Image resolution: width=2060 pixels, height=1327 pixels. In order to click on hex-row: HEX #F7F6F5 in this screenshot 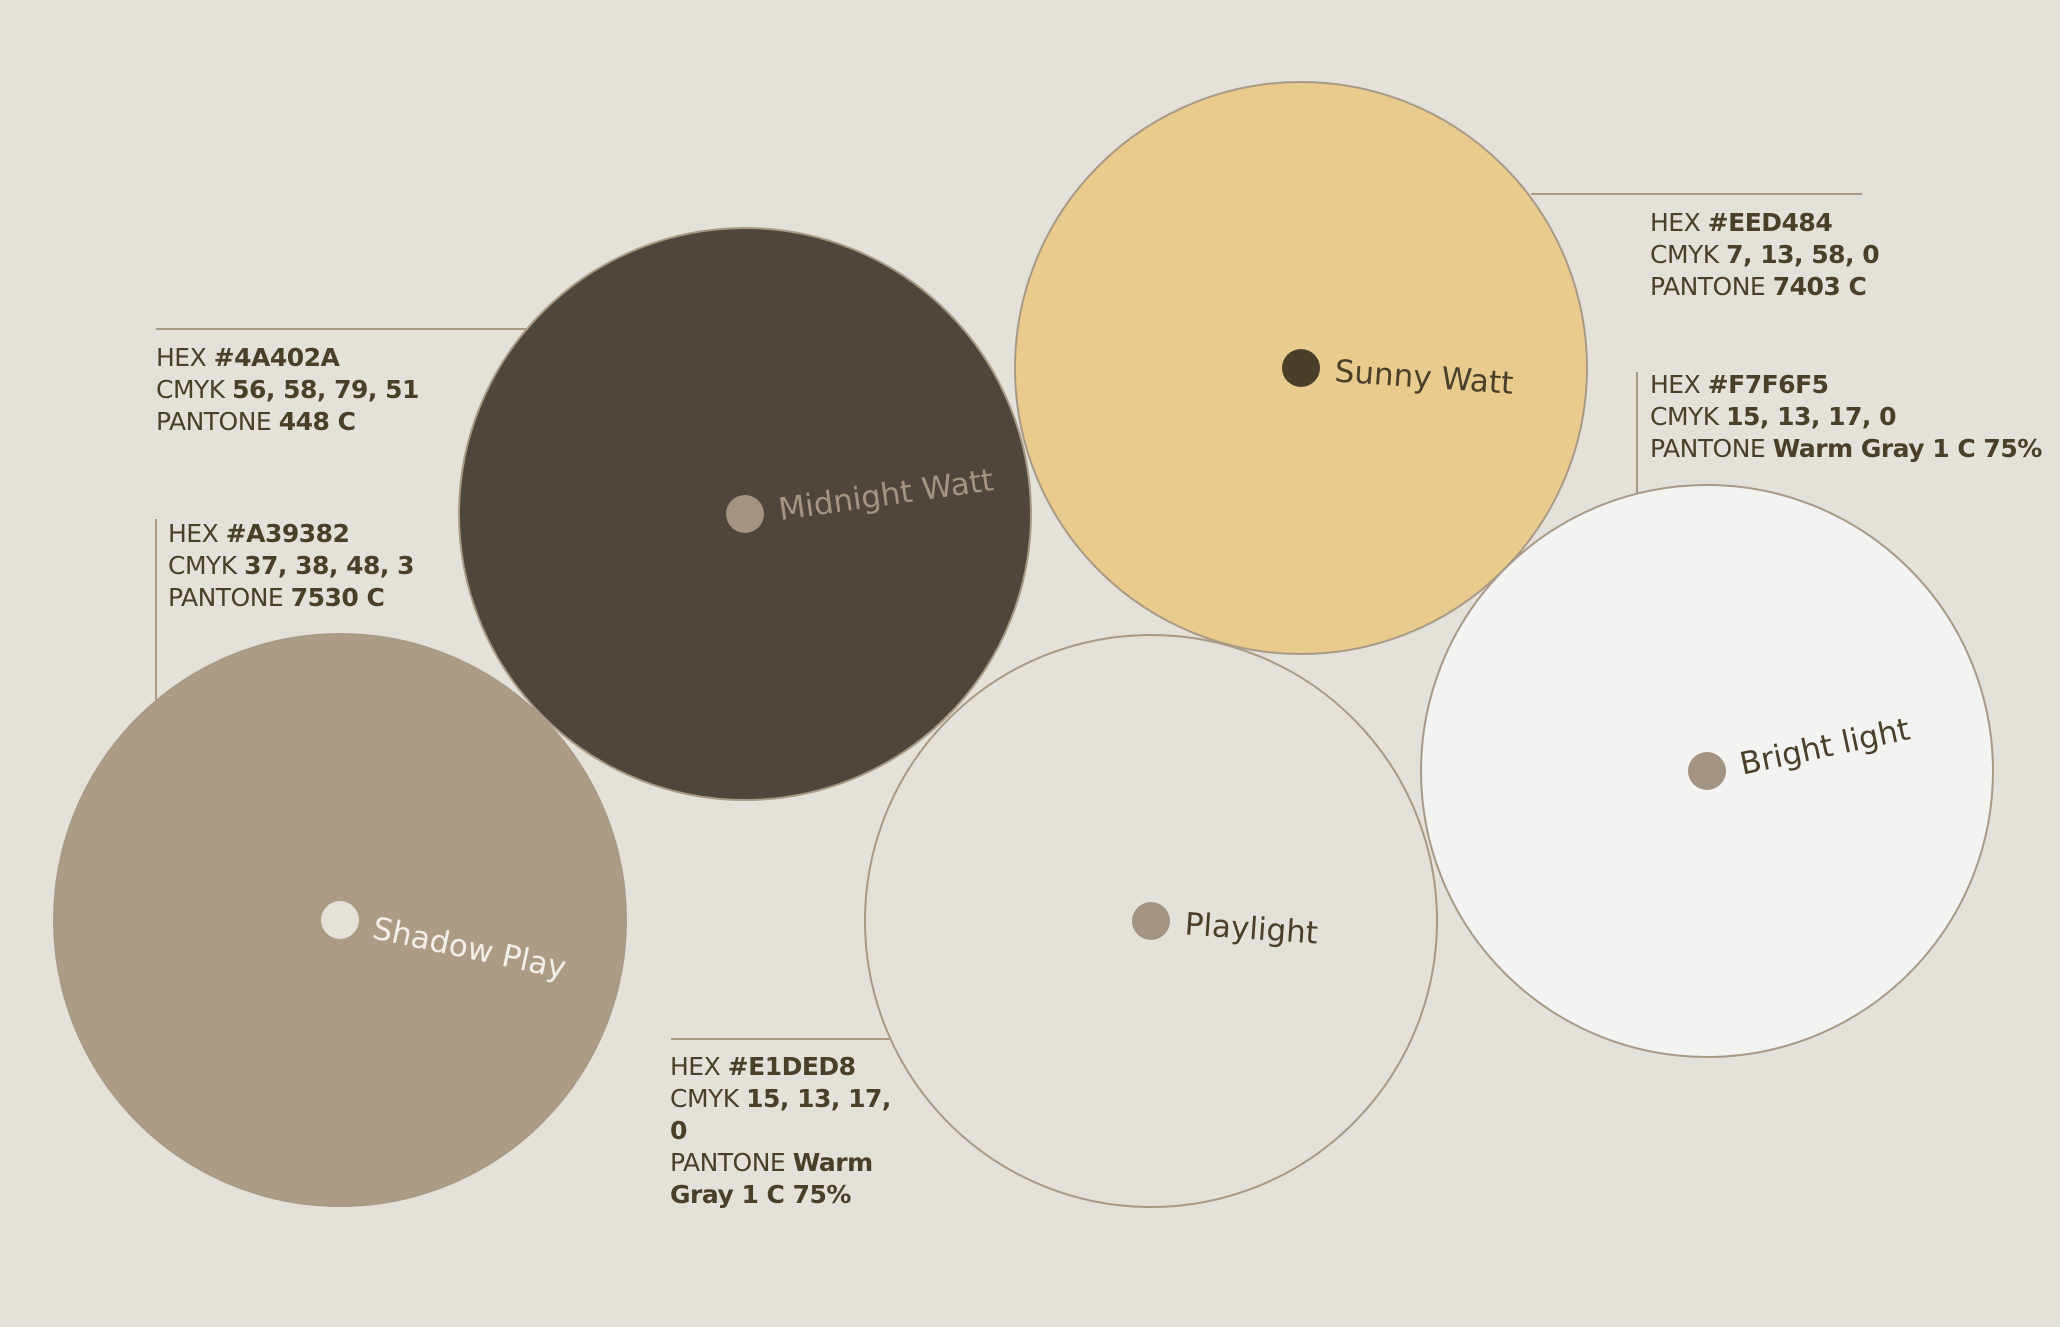, I will do `click(1846, 385)`.